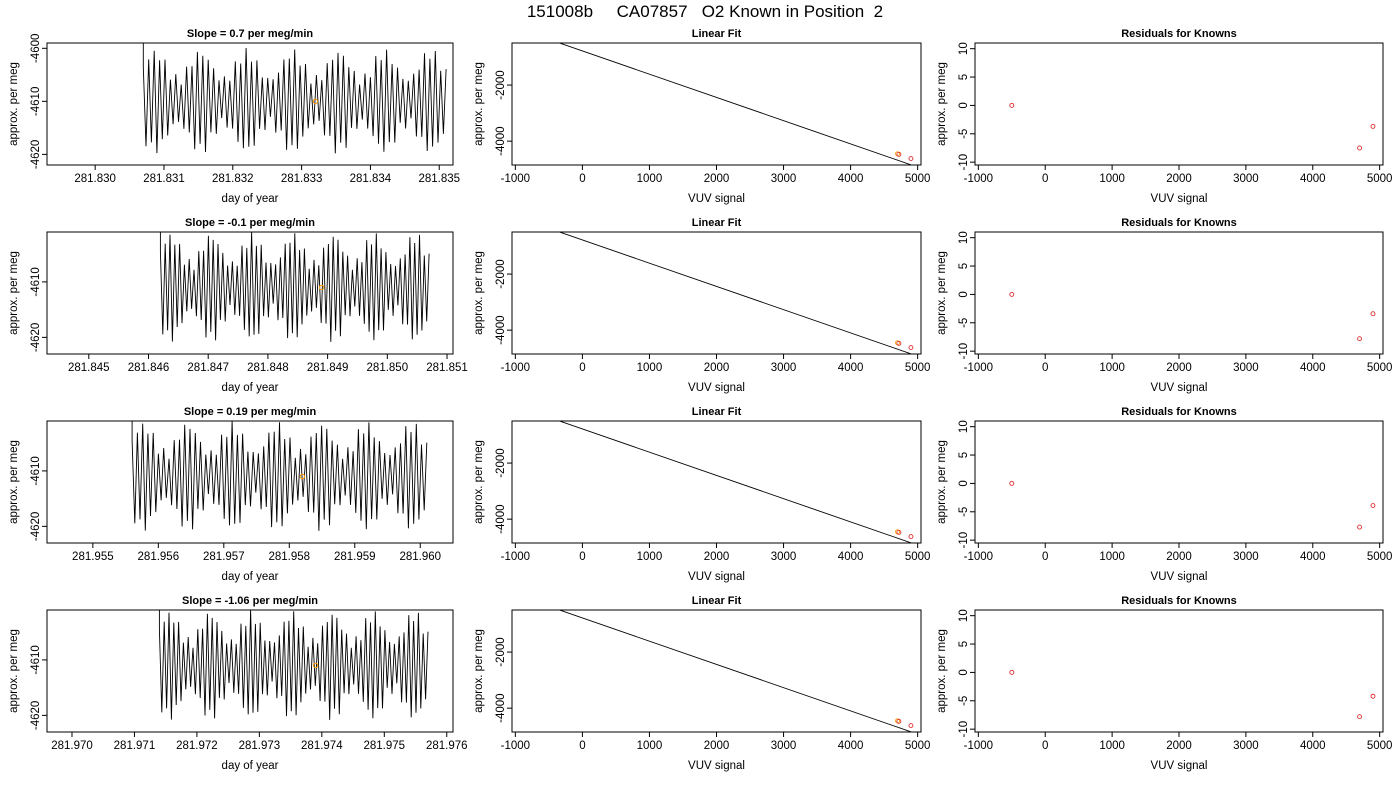 The image size is (1400, 800). What do you see at coordinates (260, 746) in the screenshot?
I see `x-tick-label: 281.973` at bounding box center [260, 746].